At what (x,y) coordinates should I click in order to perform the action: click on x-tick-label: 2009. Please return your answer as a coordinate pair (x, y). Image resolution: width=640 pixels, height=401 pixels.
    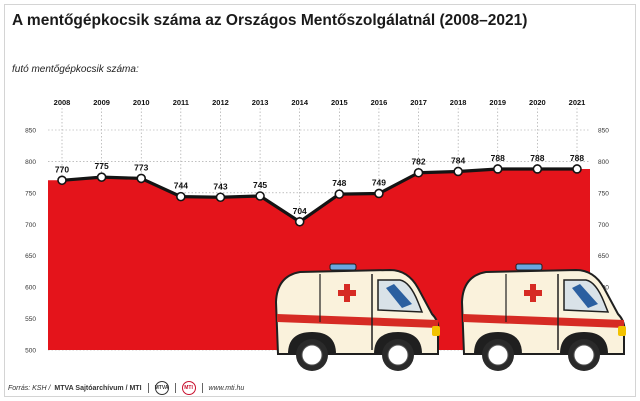
    Looking at the image, I should click on (101, 102).